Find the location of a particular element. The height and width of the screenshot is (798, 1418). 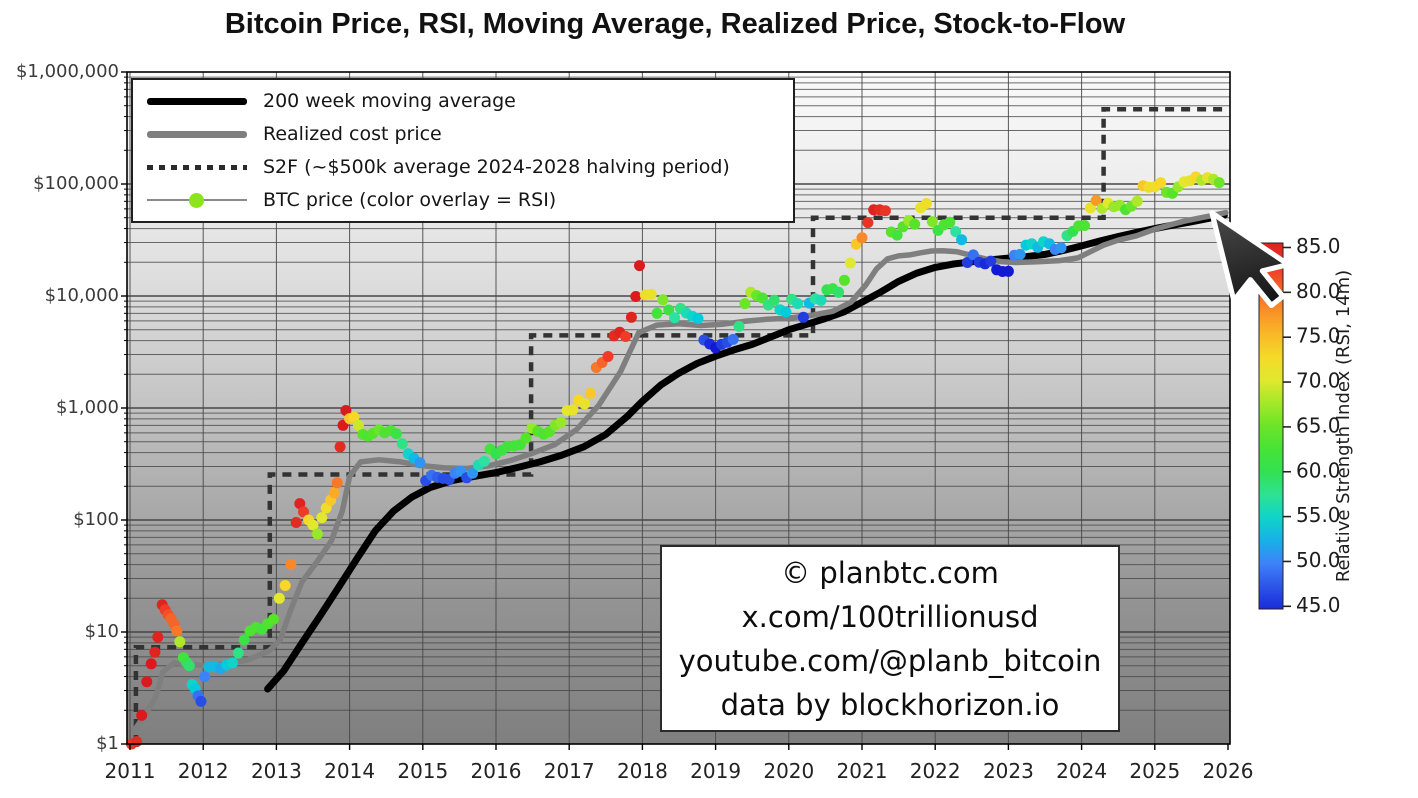

watermark-data-source: data by blockhorizon.io is located at coordinates (890, 704).